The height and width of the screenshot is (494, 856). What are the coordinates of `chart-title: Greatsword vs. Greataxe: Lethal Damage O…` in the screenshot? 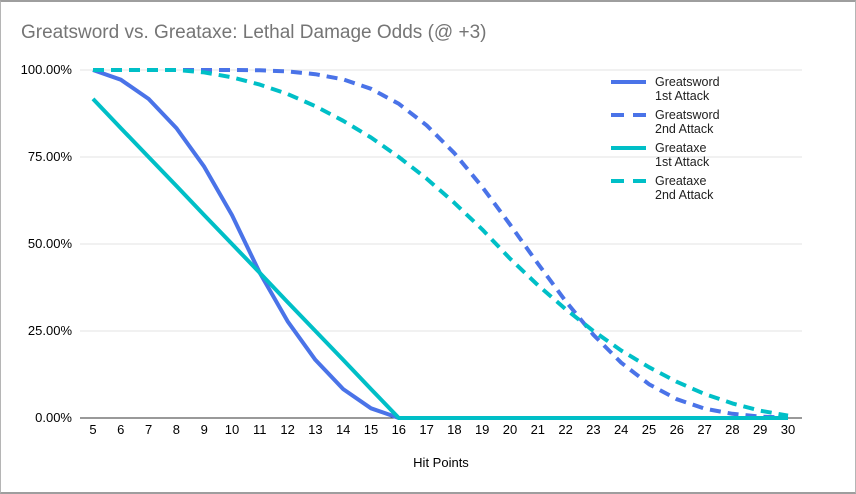 It's located at (254, 32).